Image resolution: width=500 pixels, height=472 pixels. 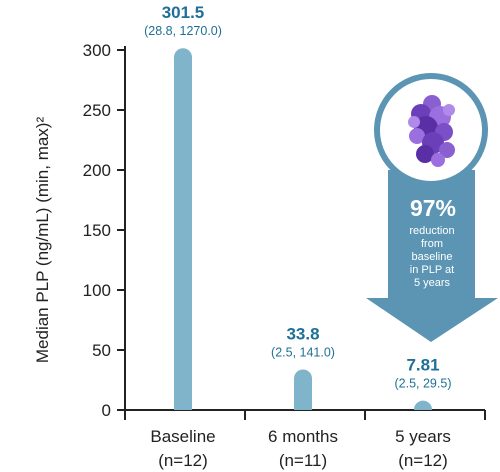 I want to click on y-axis: 0 50 100 150 200 250 300, so click(x=104, y=230).